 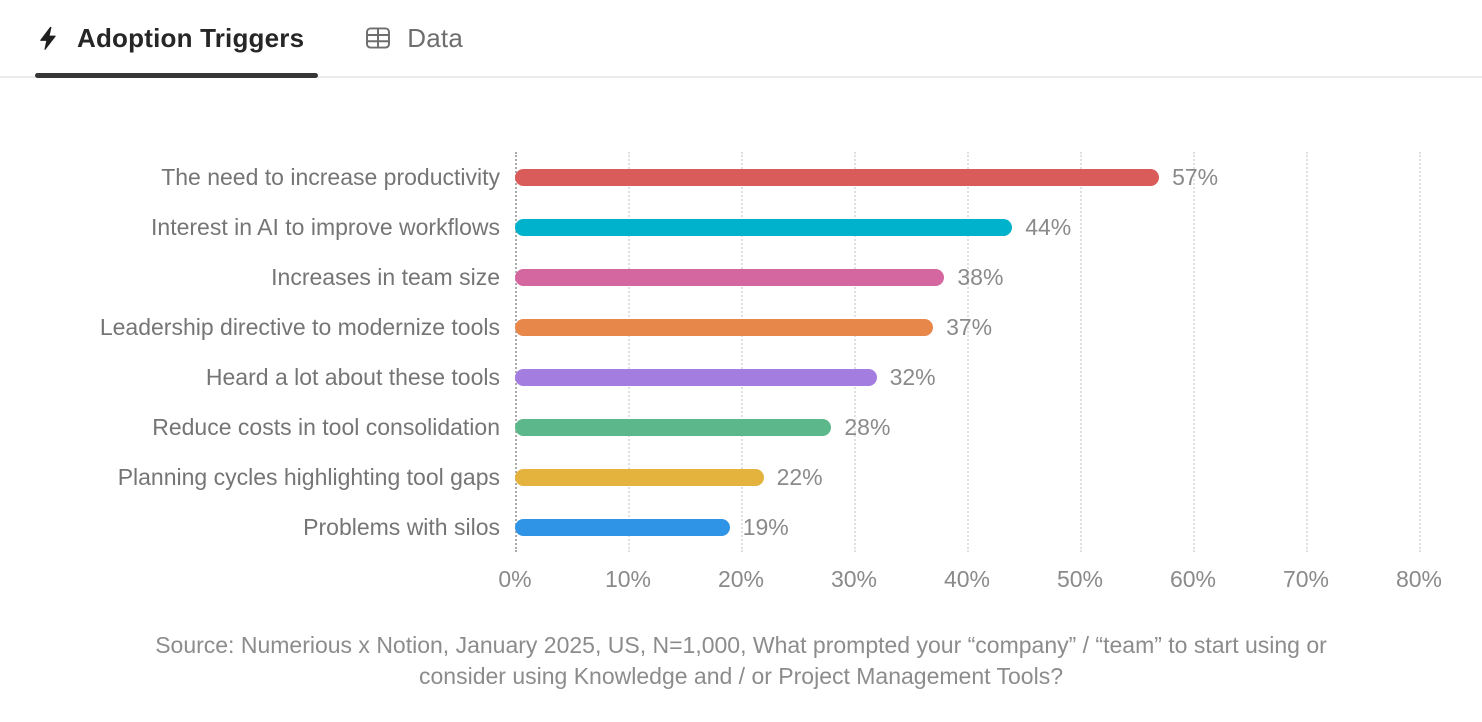 I want to click on category-label: Planning cycles highlighting tool gaps, so click(x=308, y=476).